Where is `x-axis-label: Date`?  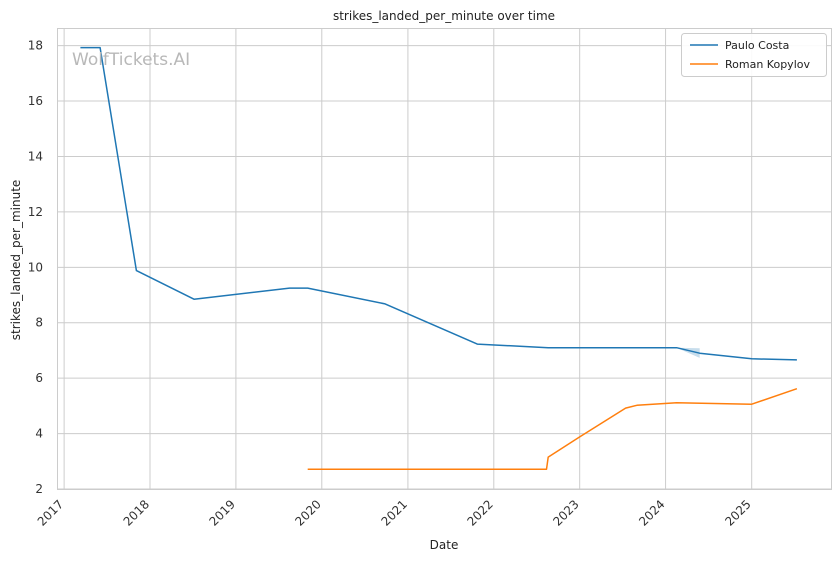
x-axis-label: Date is located at coordinates (444, 545).